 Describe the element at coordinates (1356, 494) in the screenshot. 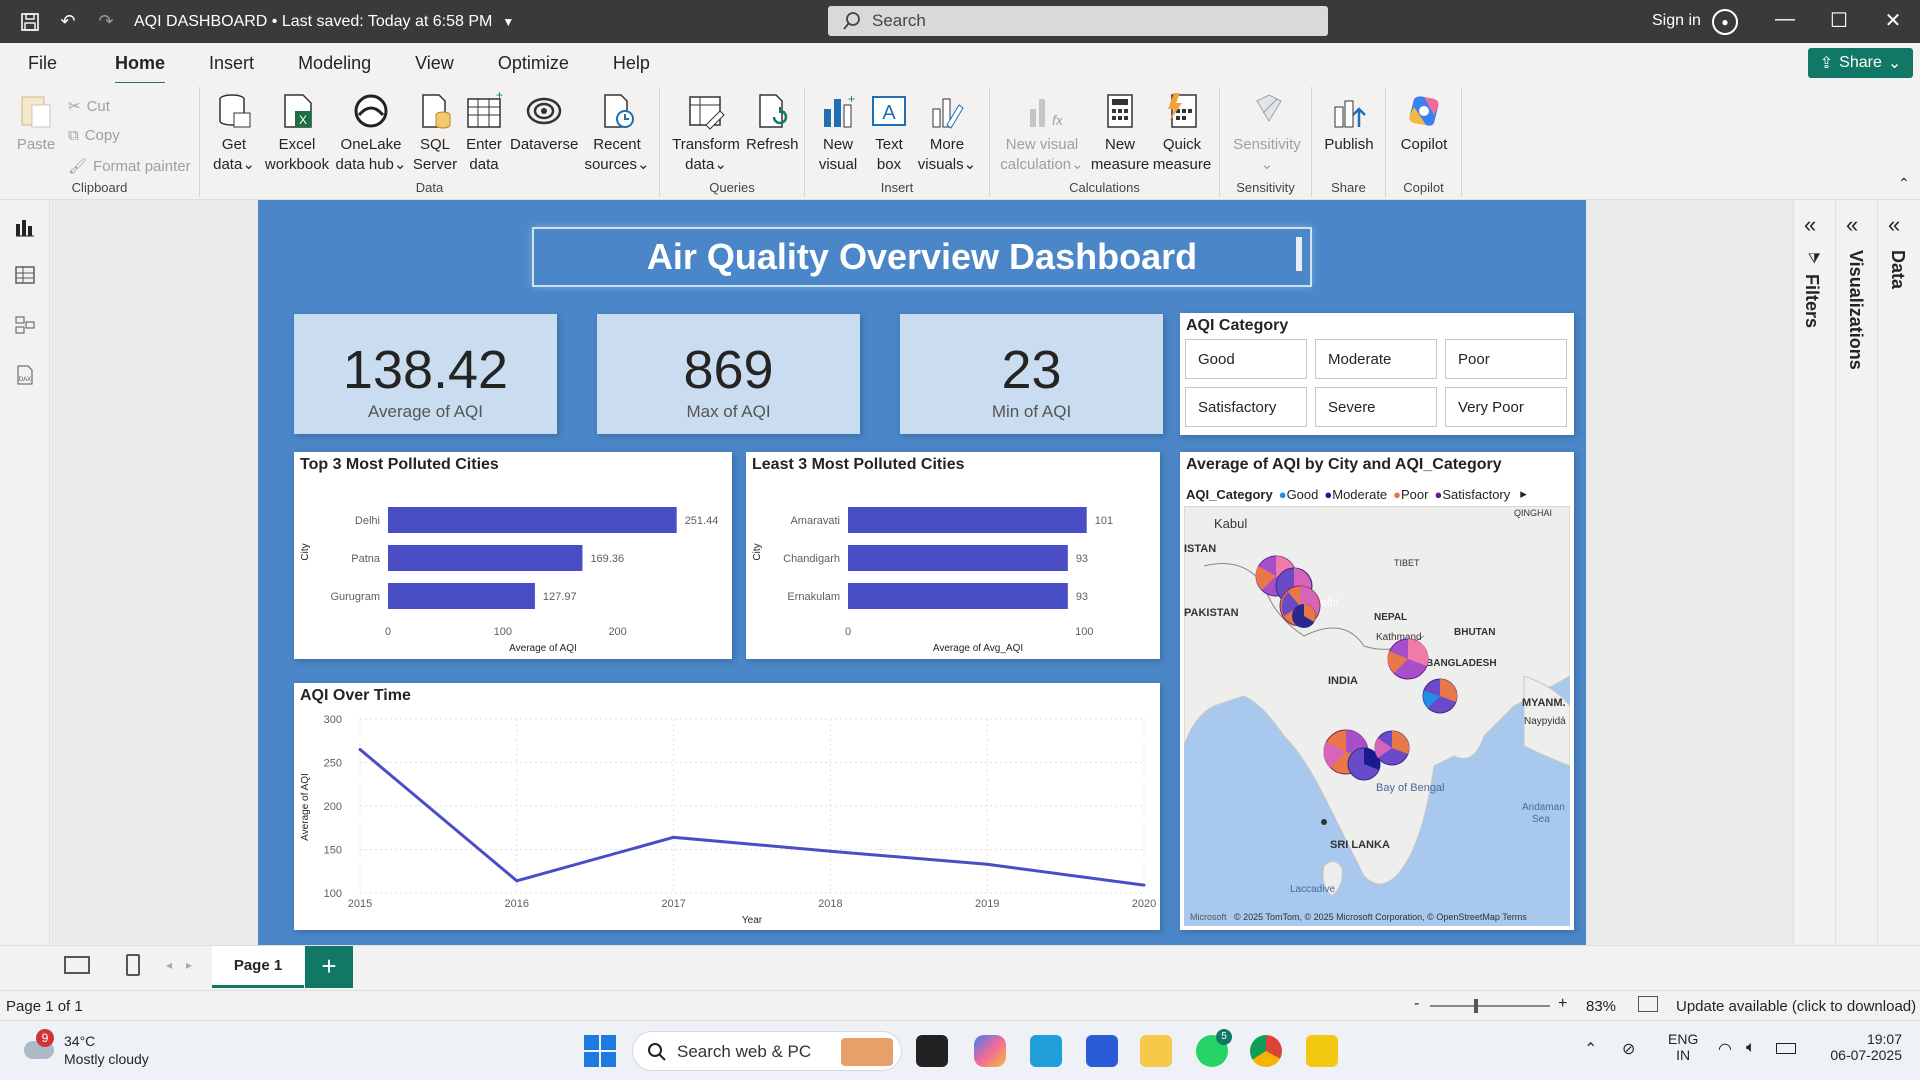

I see `legend-moderate: ●Moderate` at that location.